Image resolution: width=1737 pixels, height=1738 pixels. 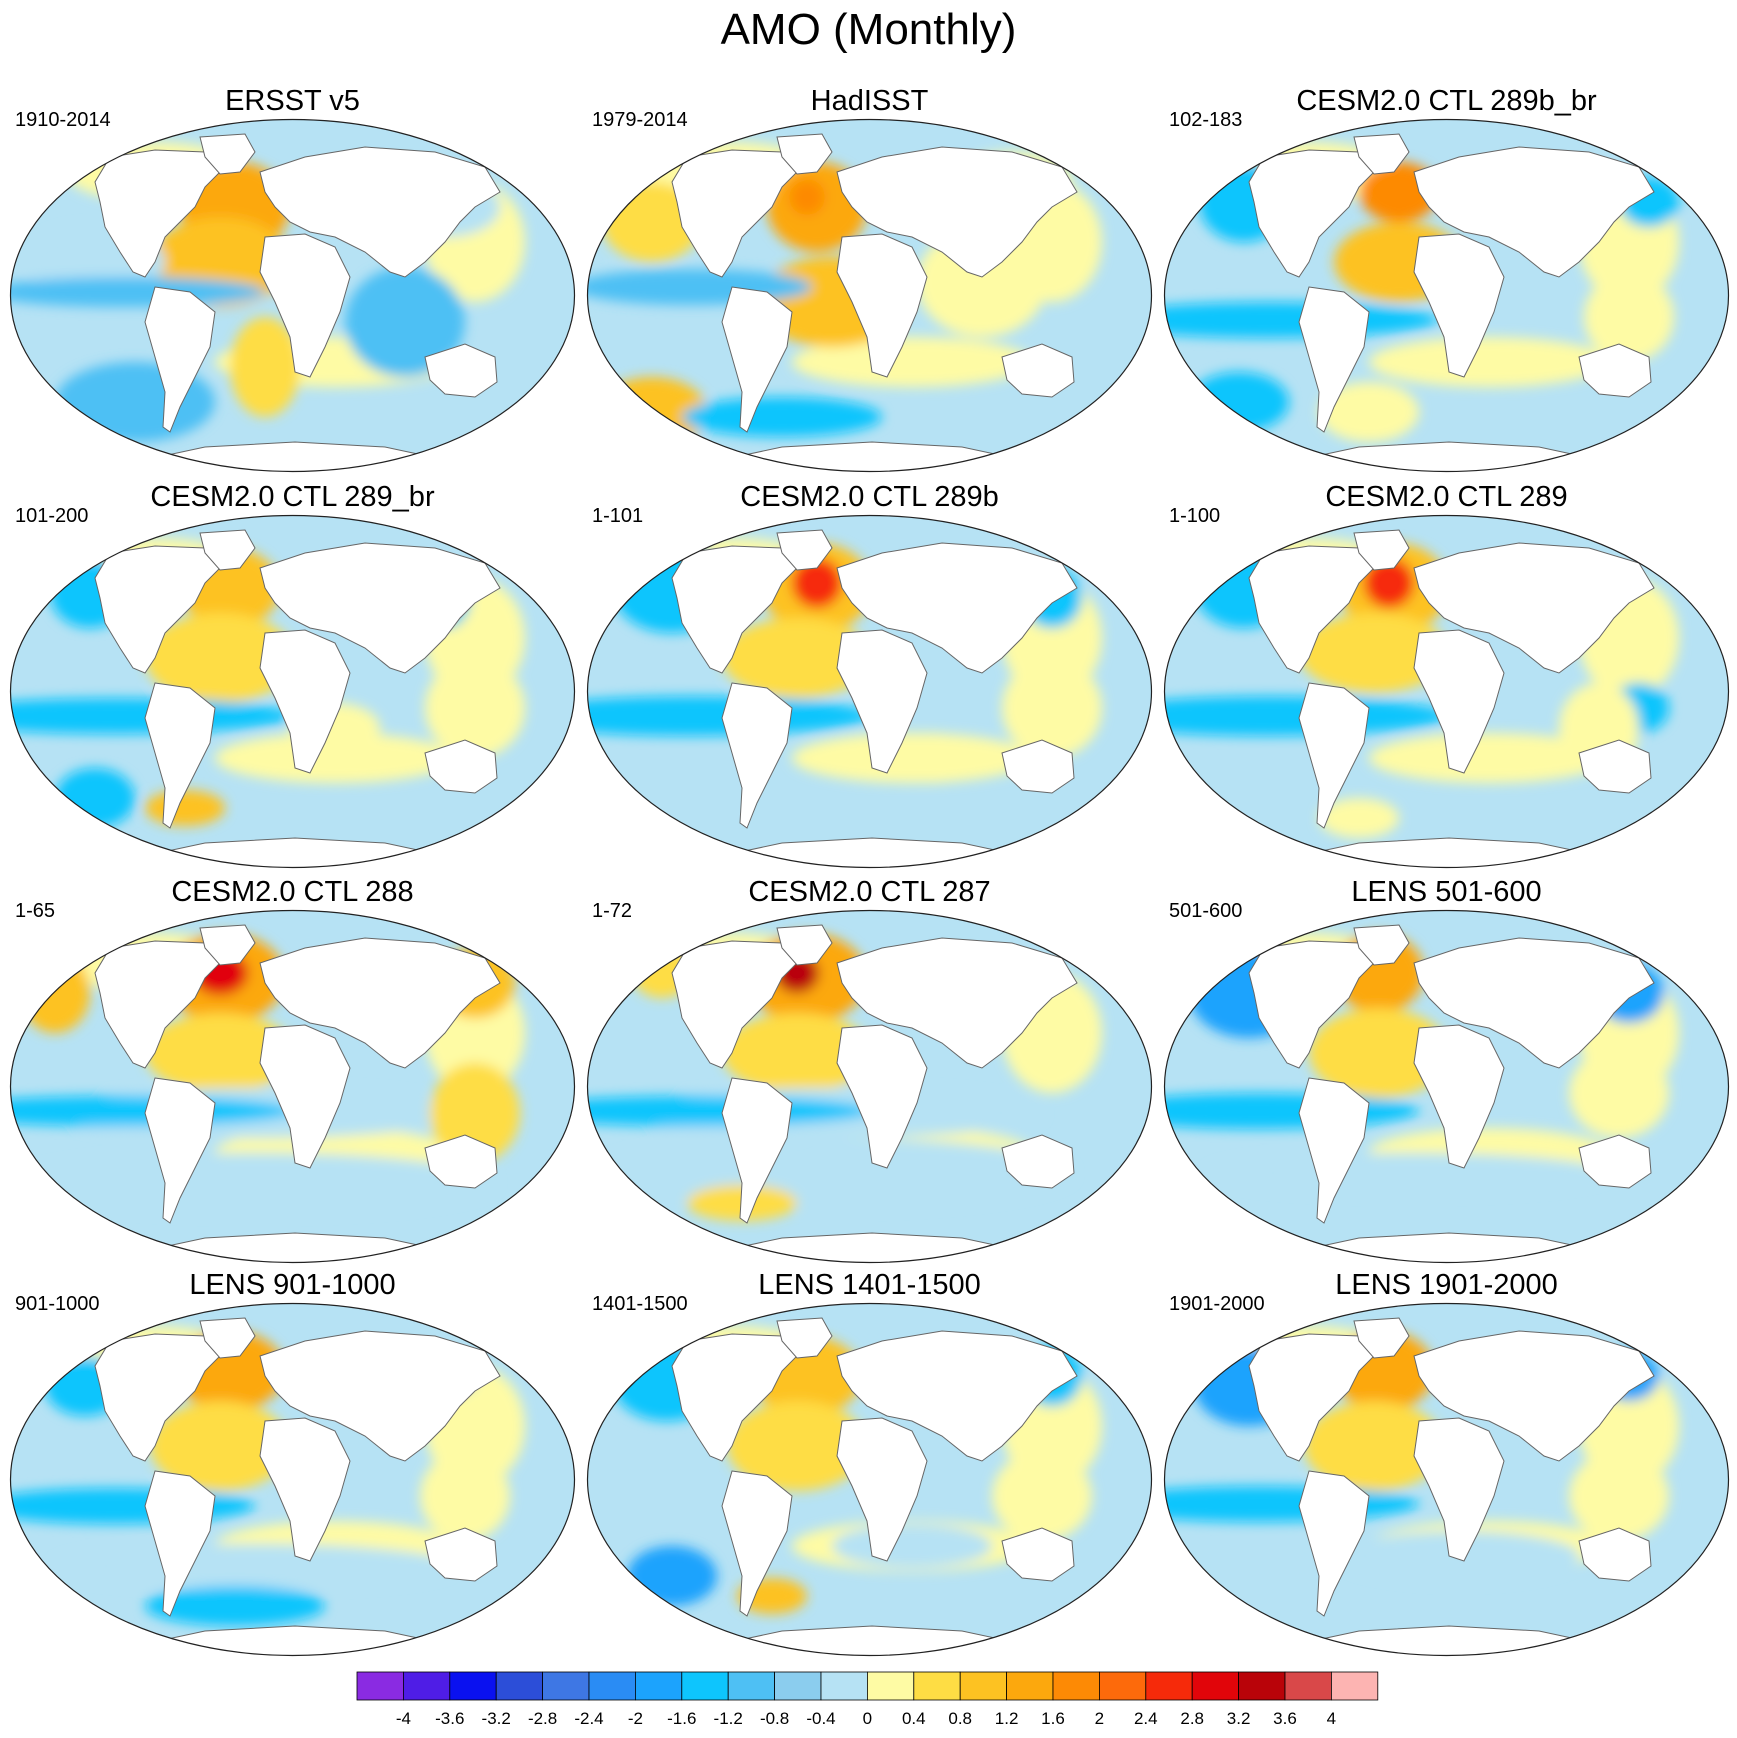 What do you see at coordinates (1446, 892) in the screenshot?
I see `panel-title: LENS 501-600` at bounding box center [1446, 892].